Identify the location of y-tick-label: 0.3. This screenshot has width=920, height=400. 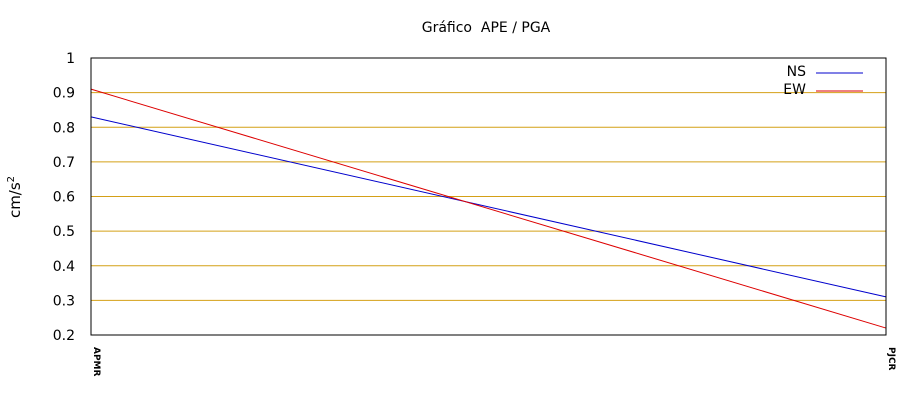
(64, 301).